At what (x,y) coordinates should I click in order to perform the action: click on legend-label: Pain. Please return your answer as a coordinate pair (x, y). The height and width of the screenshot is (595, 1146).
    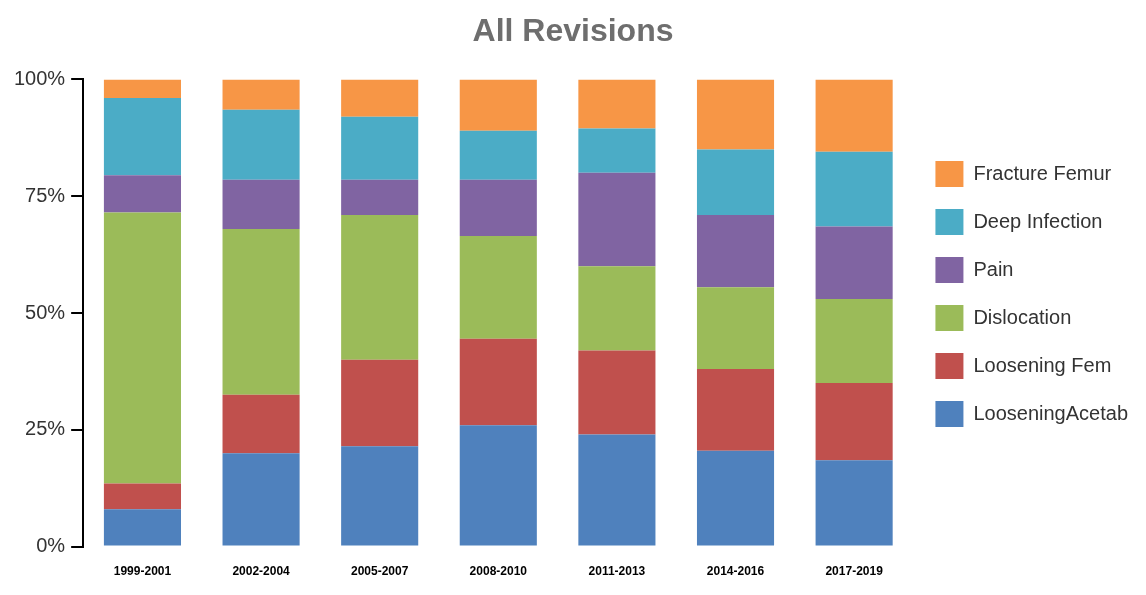
    Looking at the image, I should click on (993, 268).